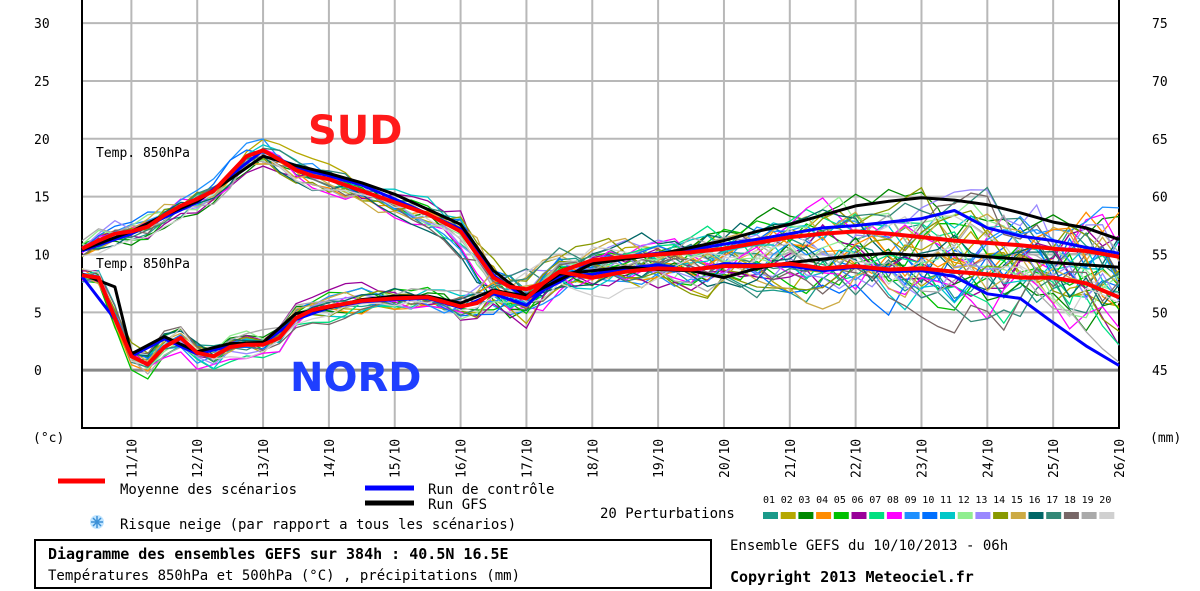 The width and height of the screenshot is (1200, 591). I want to click on copyright: Copyright 2013 Meteociel.fr, so click(852, 577).